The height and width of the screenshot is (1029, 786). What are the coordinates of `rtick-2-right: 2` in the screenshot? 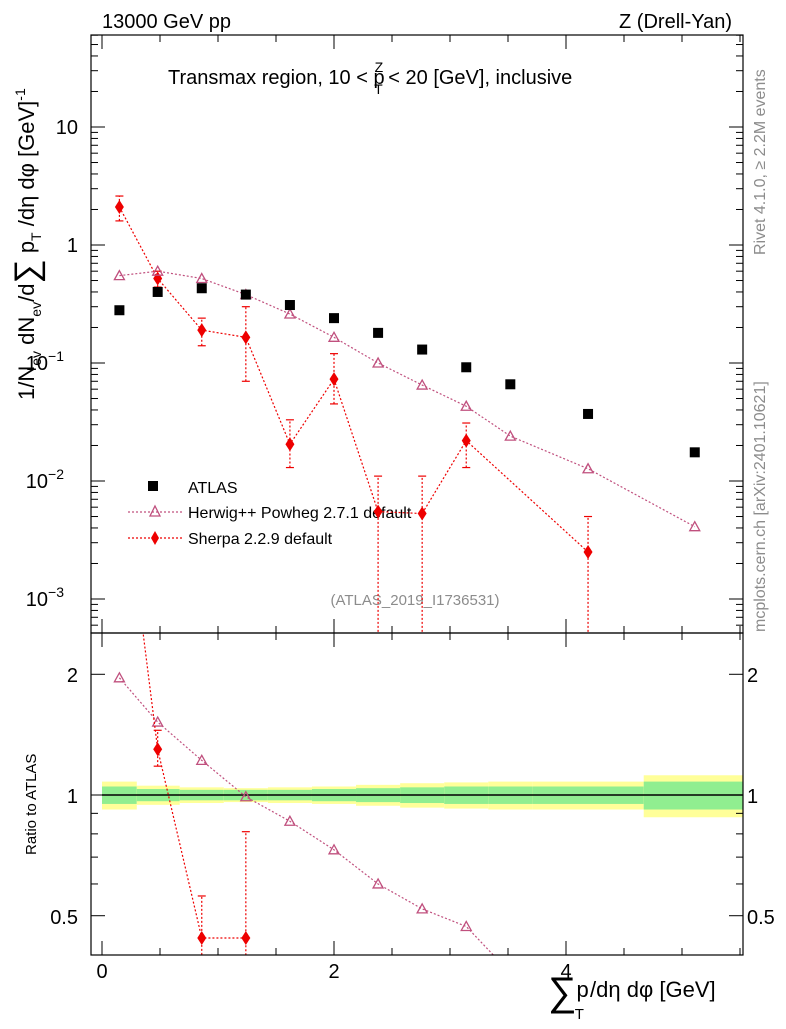 It's located at (752, 676).